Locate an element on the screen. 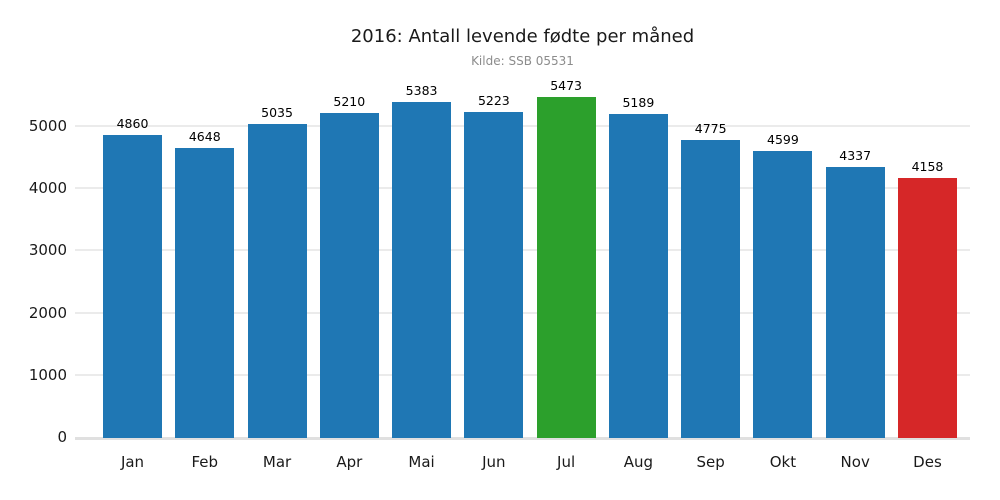 The width and height of the screenshot is (1000, 500). ytick-label-5000: 5000 is located at coordinates (47, 126).